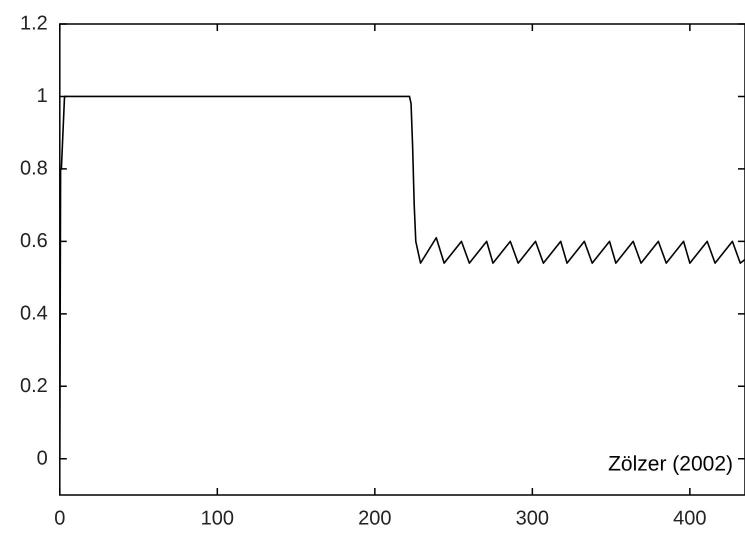  I want to click on x-tick-label: 200, so click(375, 519).